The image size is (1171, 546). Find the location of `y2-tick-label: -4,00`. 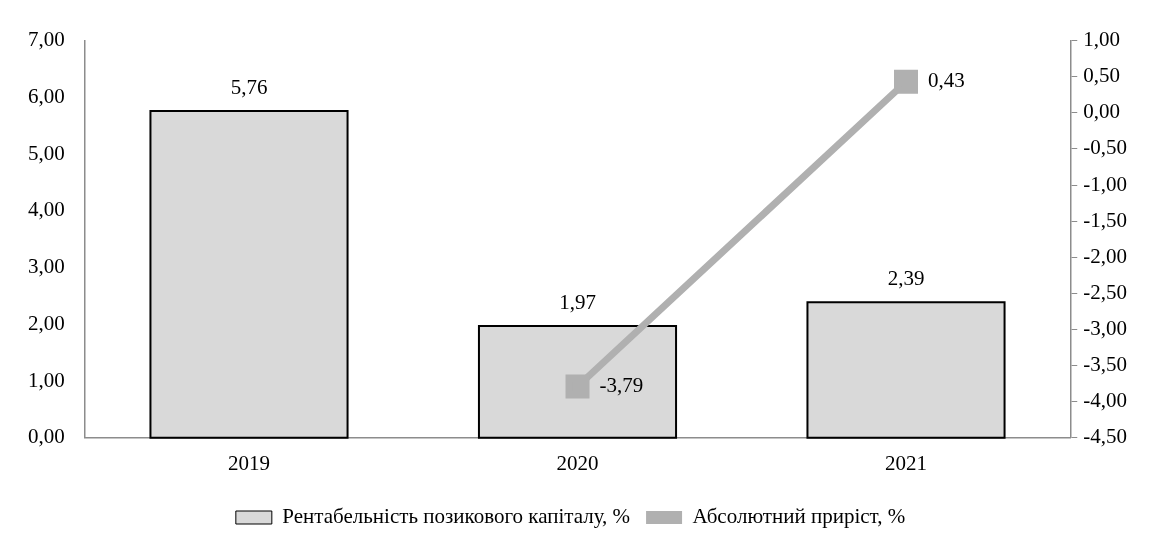

y2-tick-label: -4,00 is located at coordinates (1105, 400).